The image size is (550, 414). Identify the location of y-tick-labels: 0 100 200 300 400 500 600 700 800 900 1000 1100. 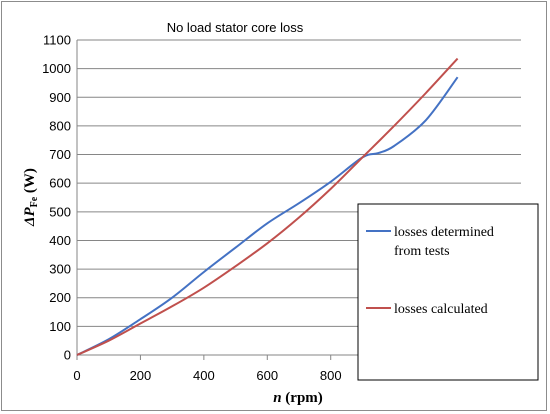
(56, 198).